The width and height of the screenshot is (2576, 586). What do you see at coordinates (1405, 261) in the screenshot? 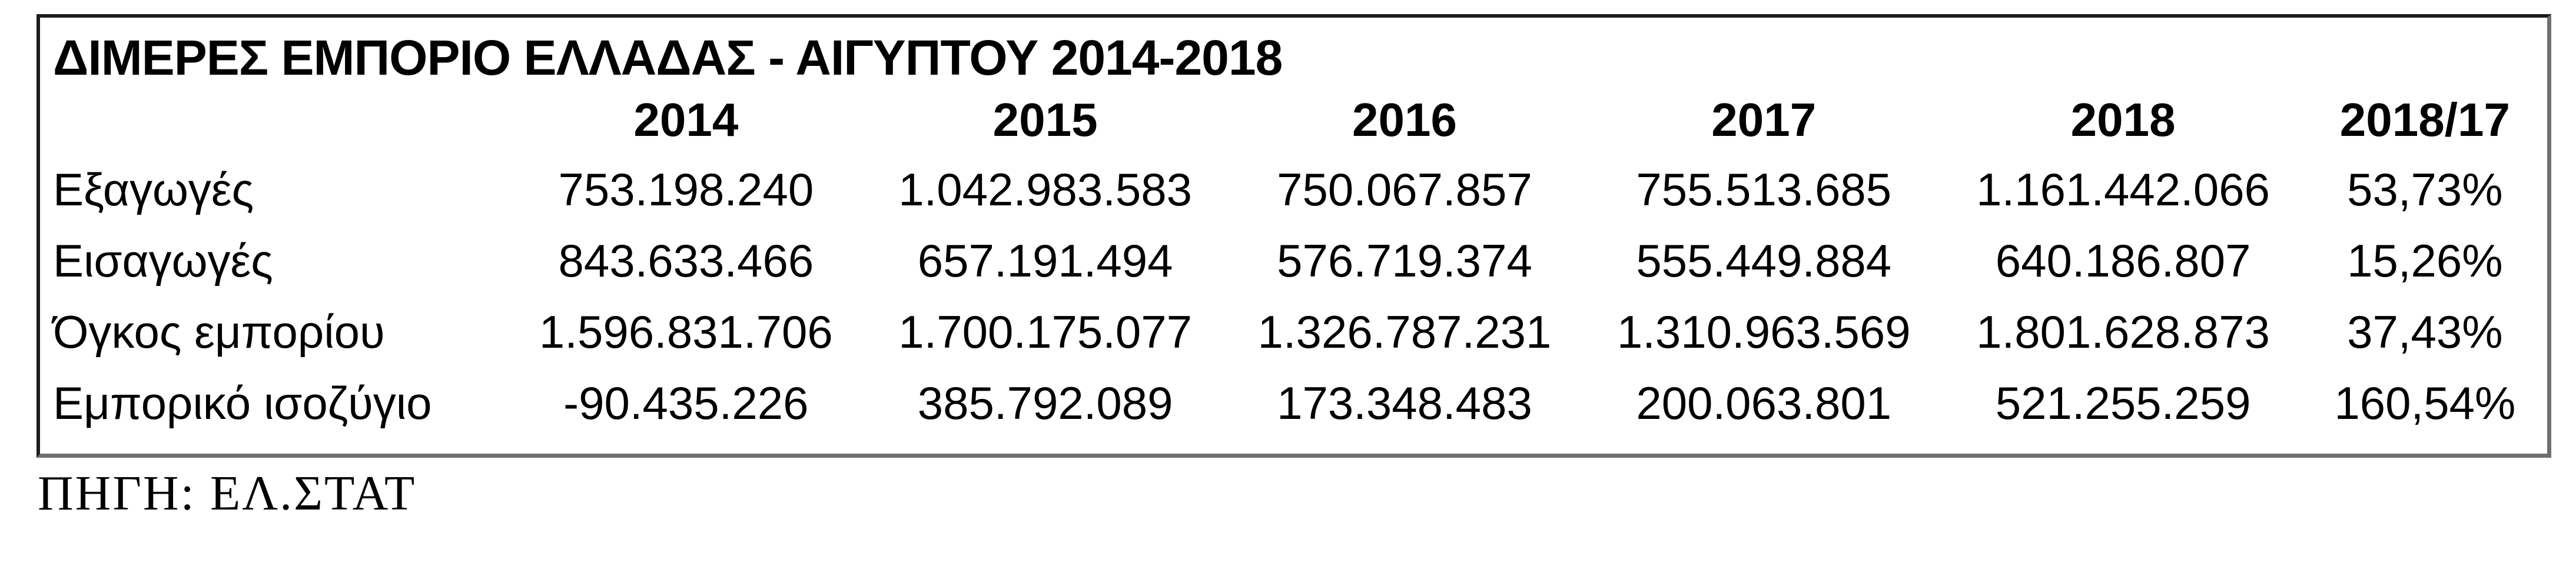
I see `data-cell: 576.719.374` at bounding box center [1405, 261].